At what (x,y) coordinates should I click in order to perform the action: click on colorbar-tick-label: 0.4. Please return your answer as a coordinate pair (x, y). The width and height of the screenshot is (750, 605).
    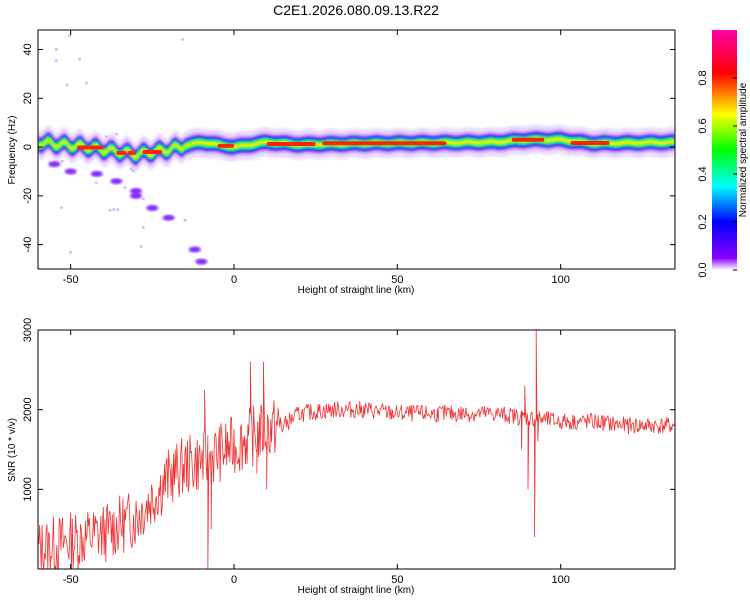
    Looking at the image, I should click on (703, 173).